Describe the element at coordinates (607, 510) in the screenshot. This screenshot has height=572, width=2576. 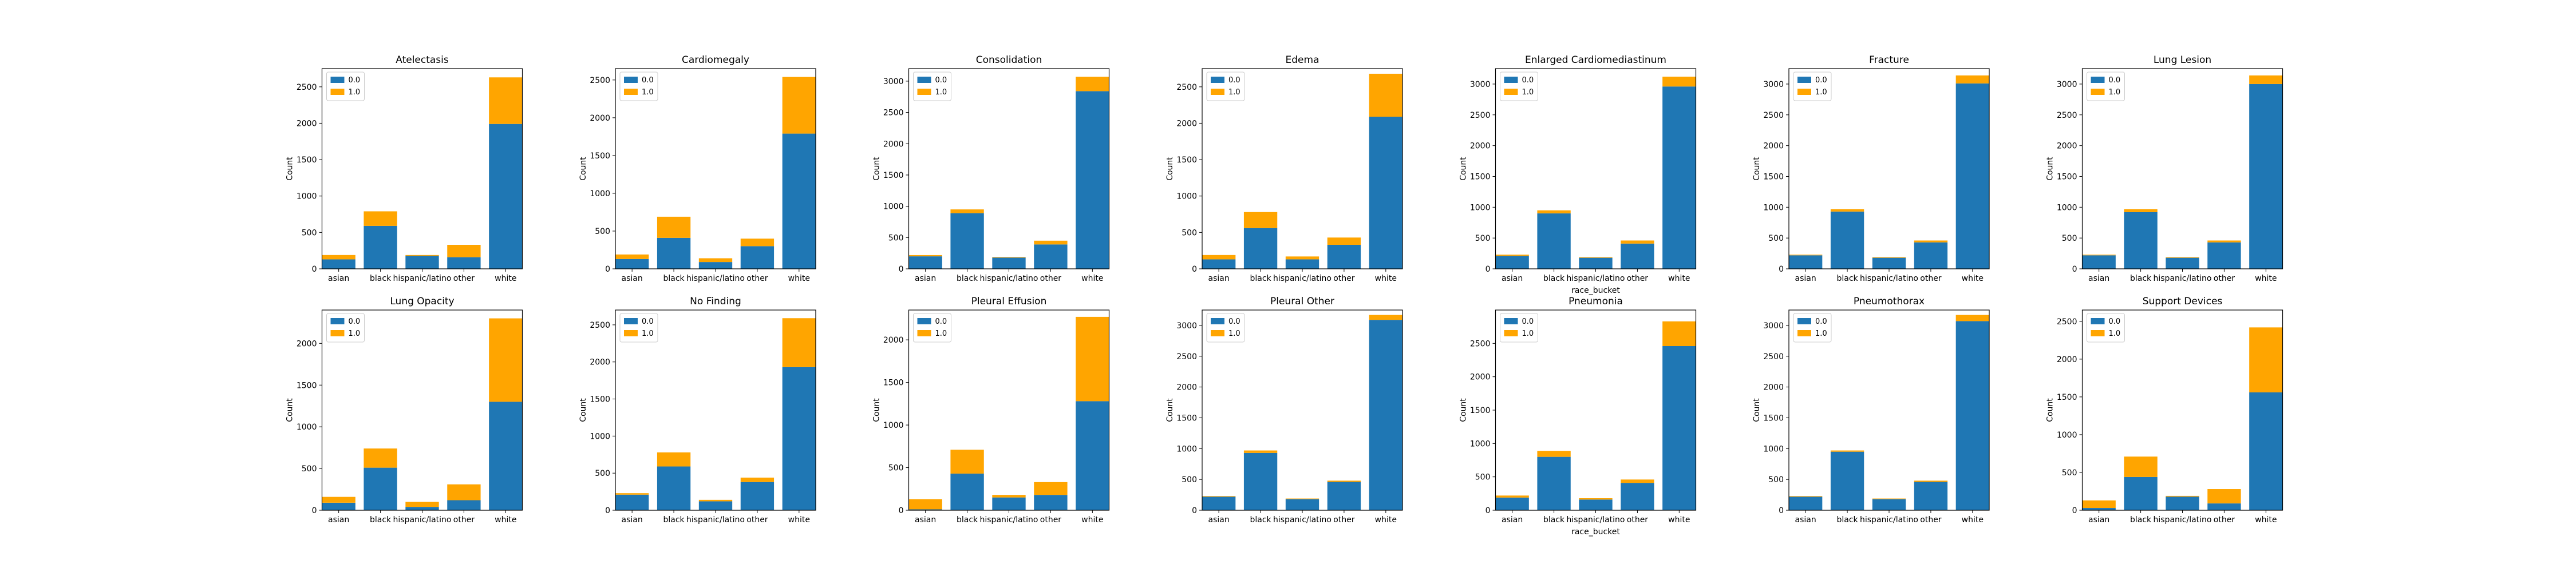
I see `y-tick-label: 0` at that location.